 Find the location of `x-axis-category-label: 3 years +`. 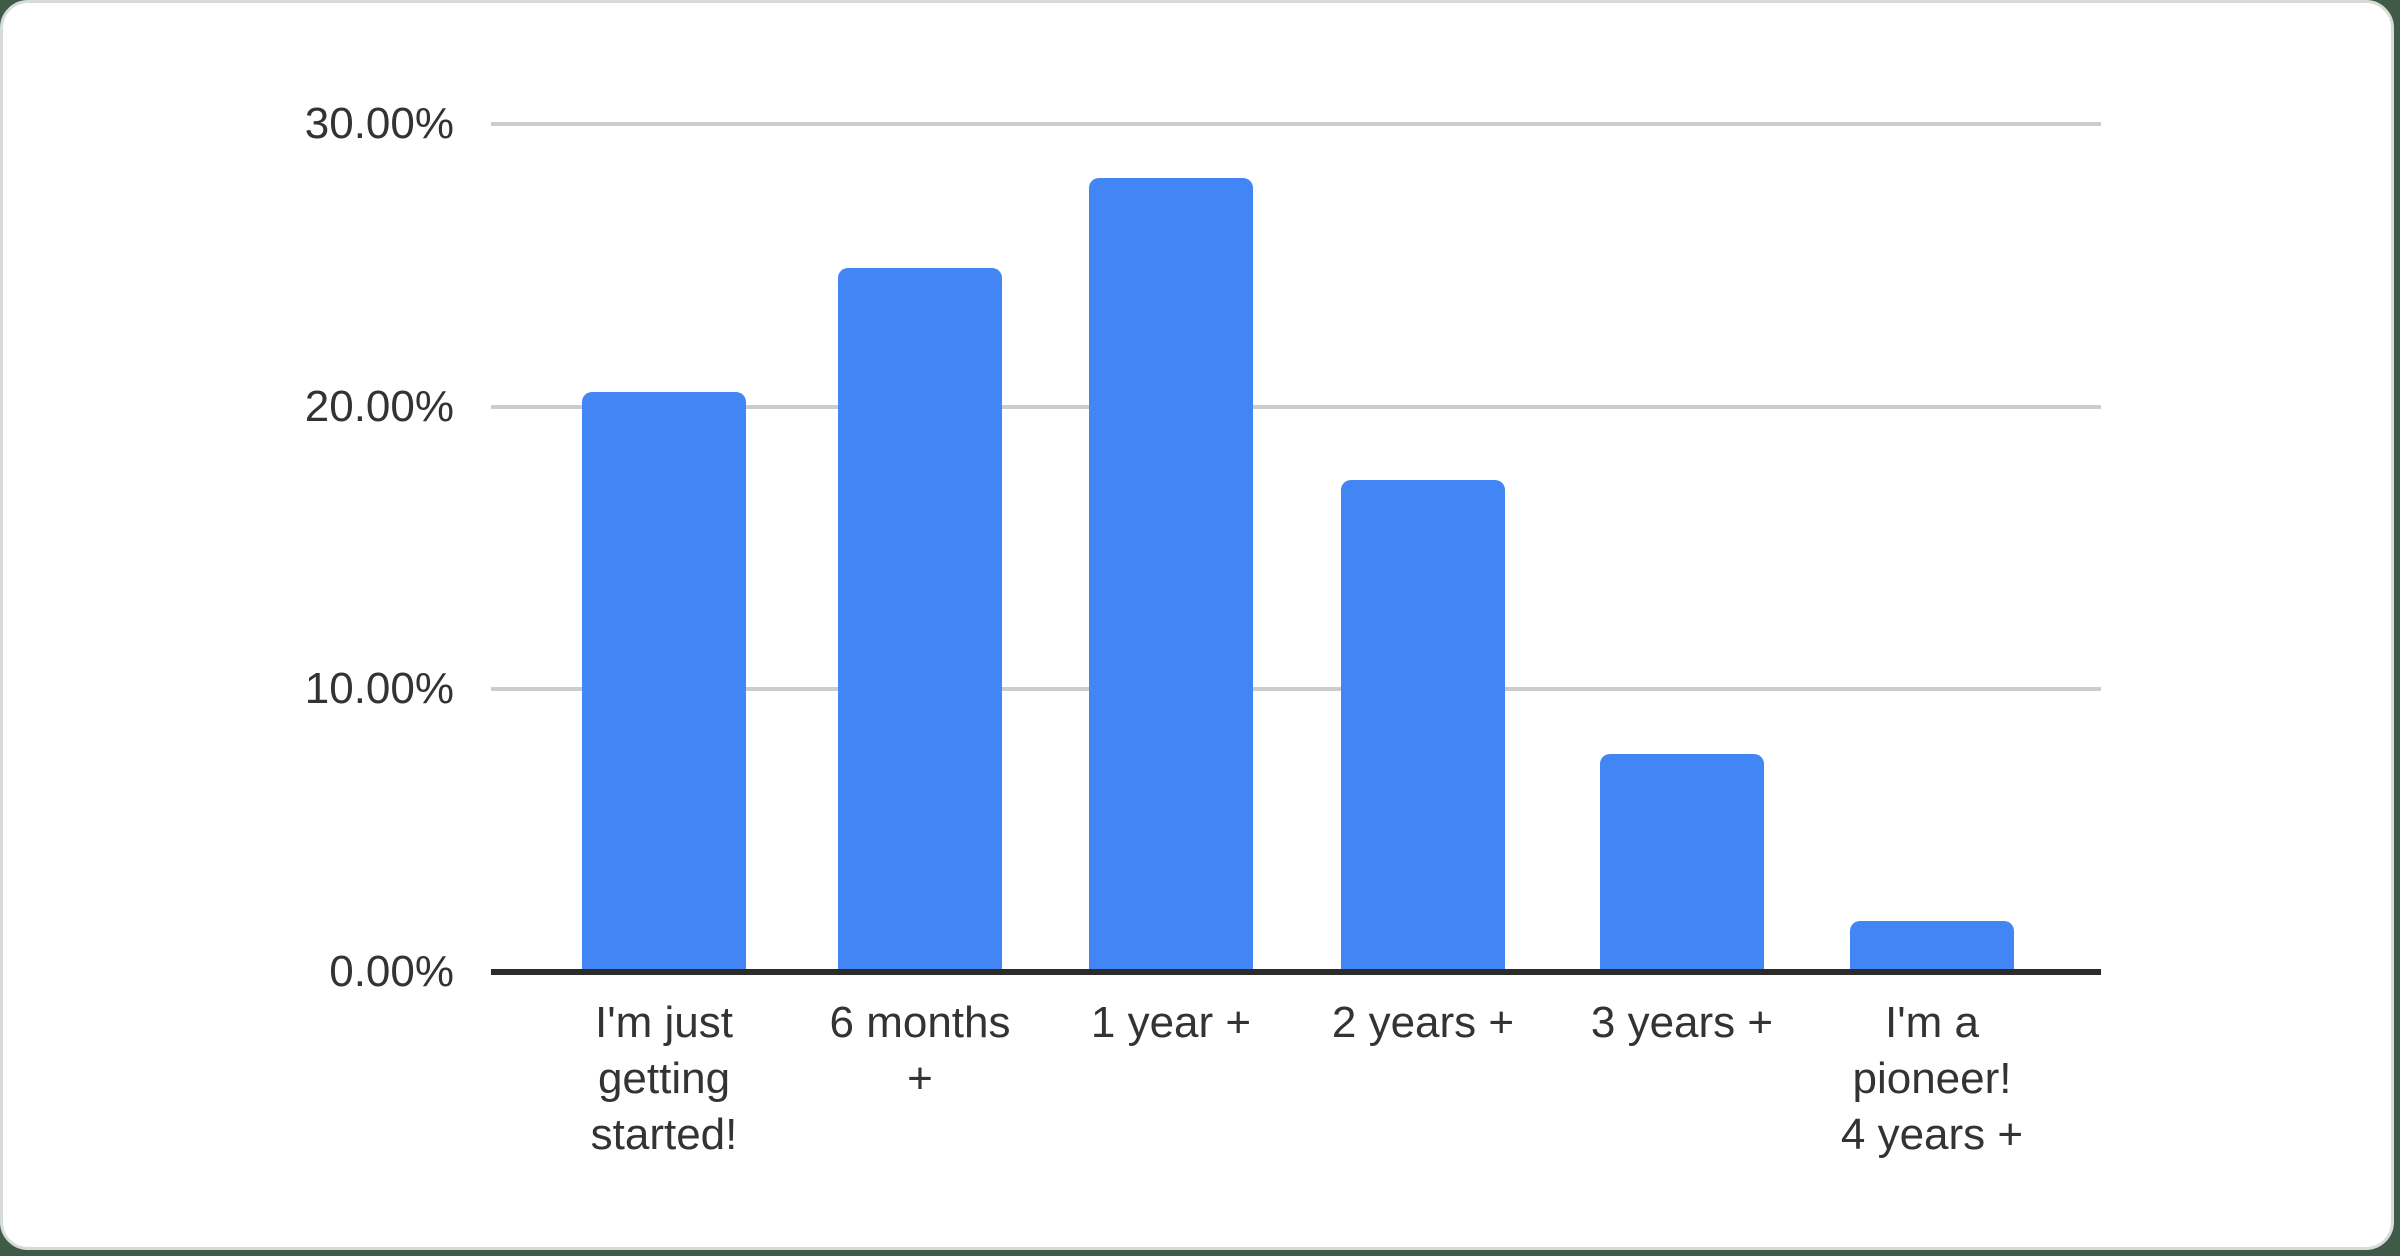

x-axis-category-label: 3 years + is located at coordinates (1682, 1022).